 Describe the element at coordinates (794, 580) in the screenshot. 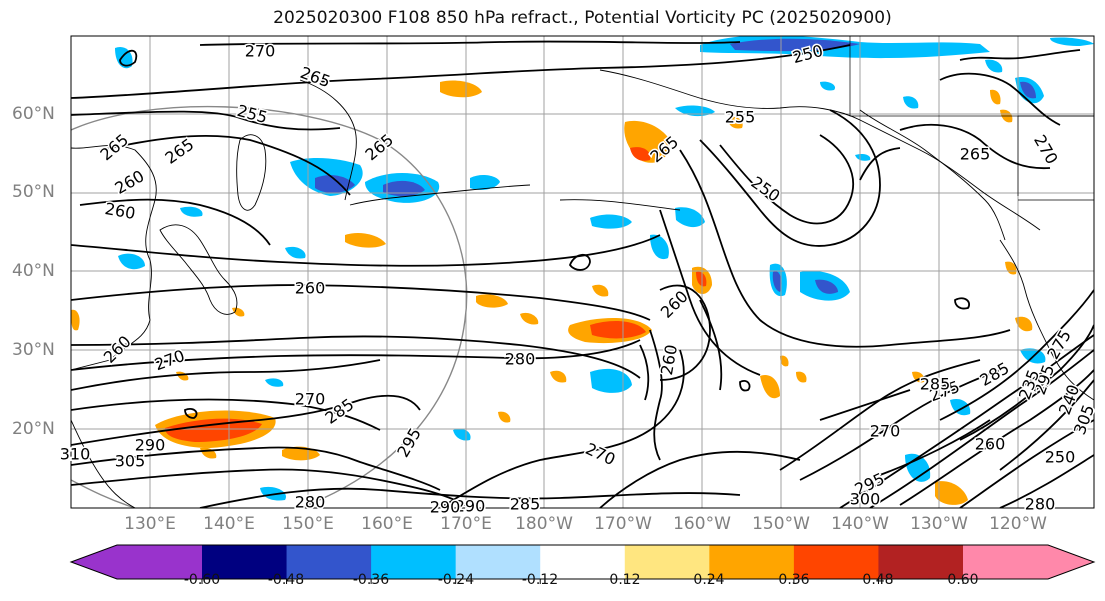

I see `colorbar-tick-label: 0.36` at that location.